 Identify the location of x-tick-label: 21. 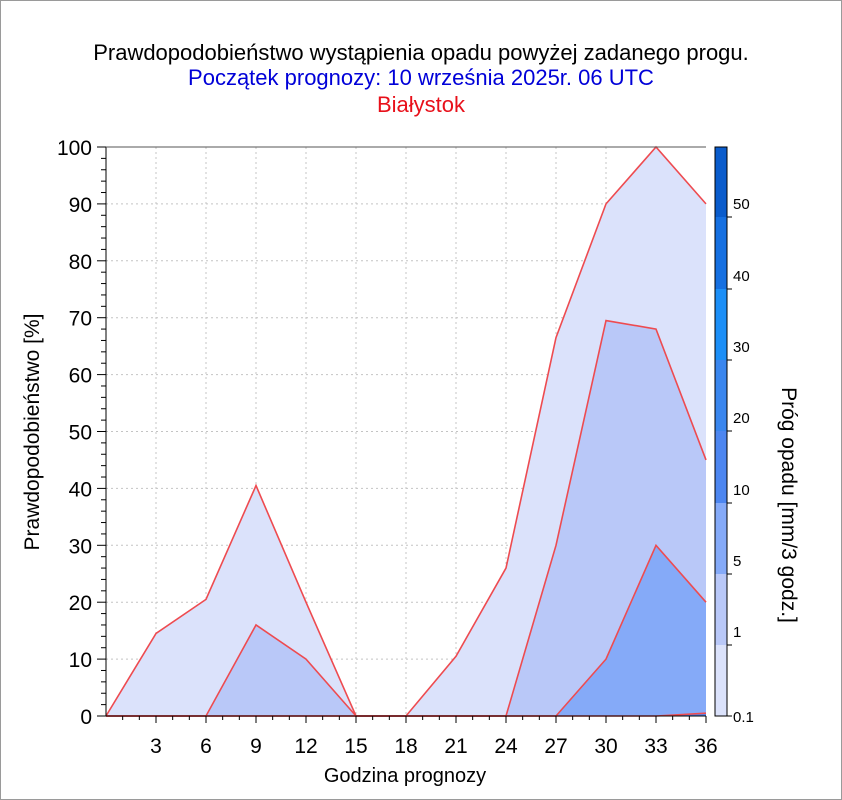
(455, 746).